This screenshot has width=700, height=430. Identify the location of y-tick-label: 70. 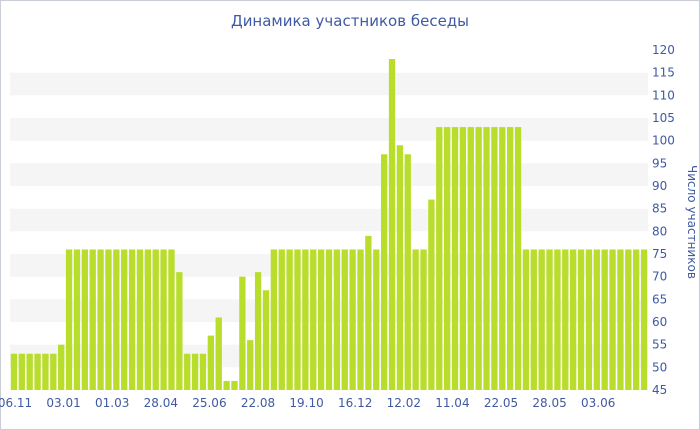
(659, 277).